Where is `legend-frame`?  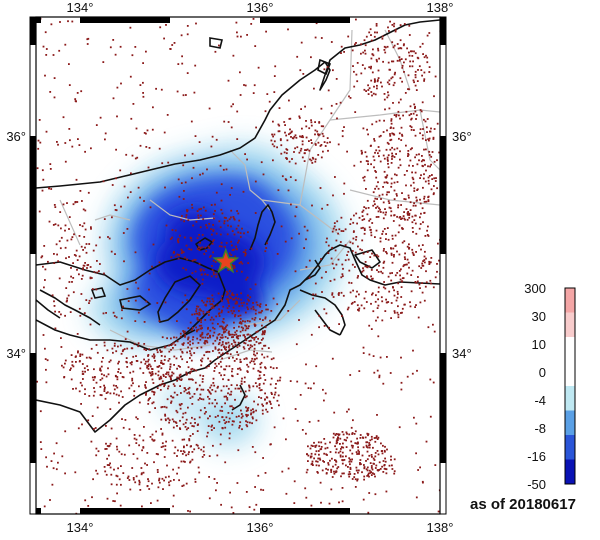
legend-frame is located at coordinates (570, 386).